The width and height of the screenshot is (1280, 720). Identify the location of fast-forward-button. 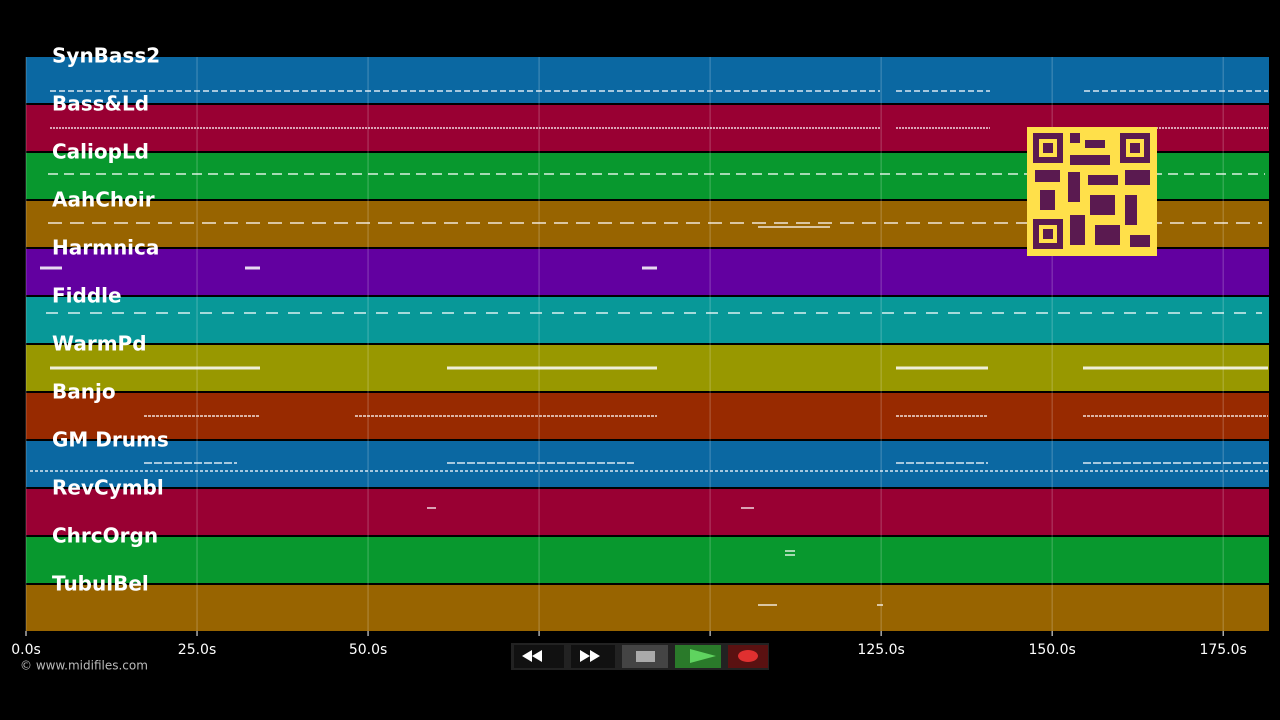
(593, 656).